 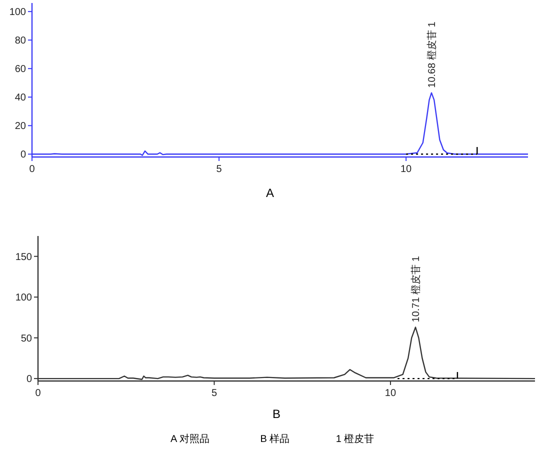 What do you see at coordinates (38, 393) in the screenshot?
I see `x-tick-label: 0` at bounding box center [38, 393].